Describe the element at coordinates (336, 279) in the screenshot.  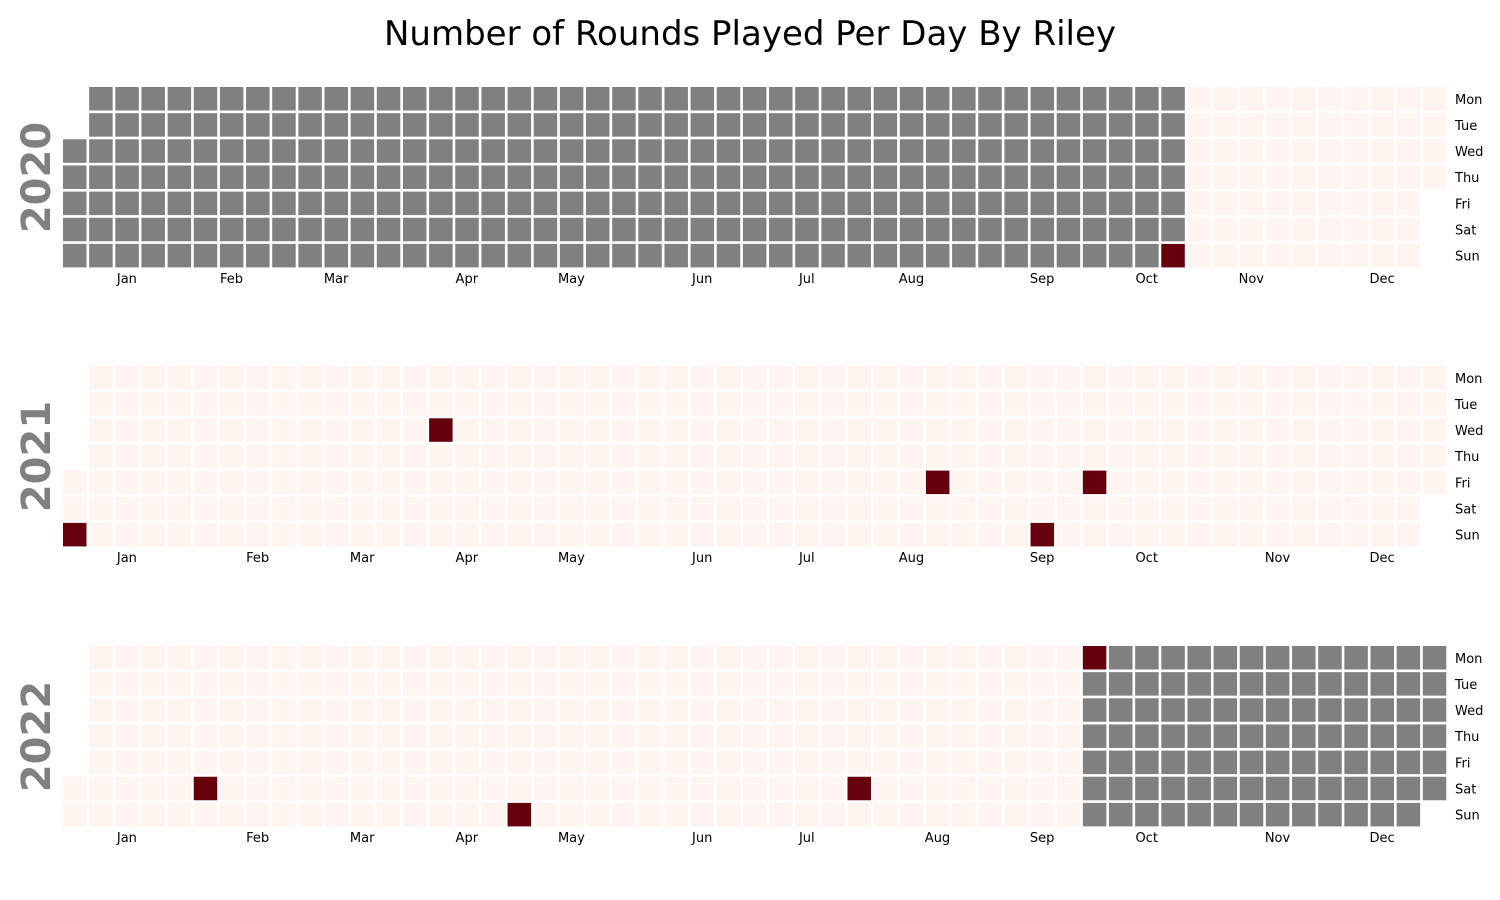
I see `month-label: Mar` at that location.